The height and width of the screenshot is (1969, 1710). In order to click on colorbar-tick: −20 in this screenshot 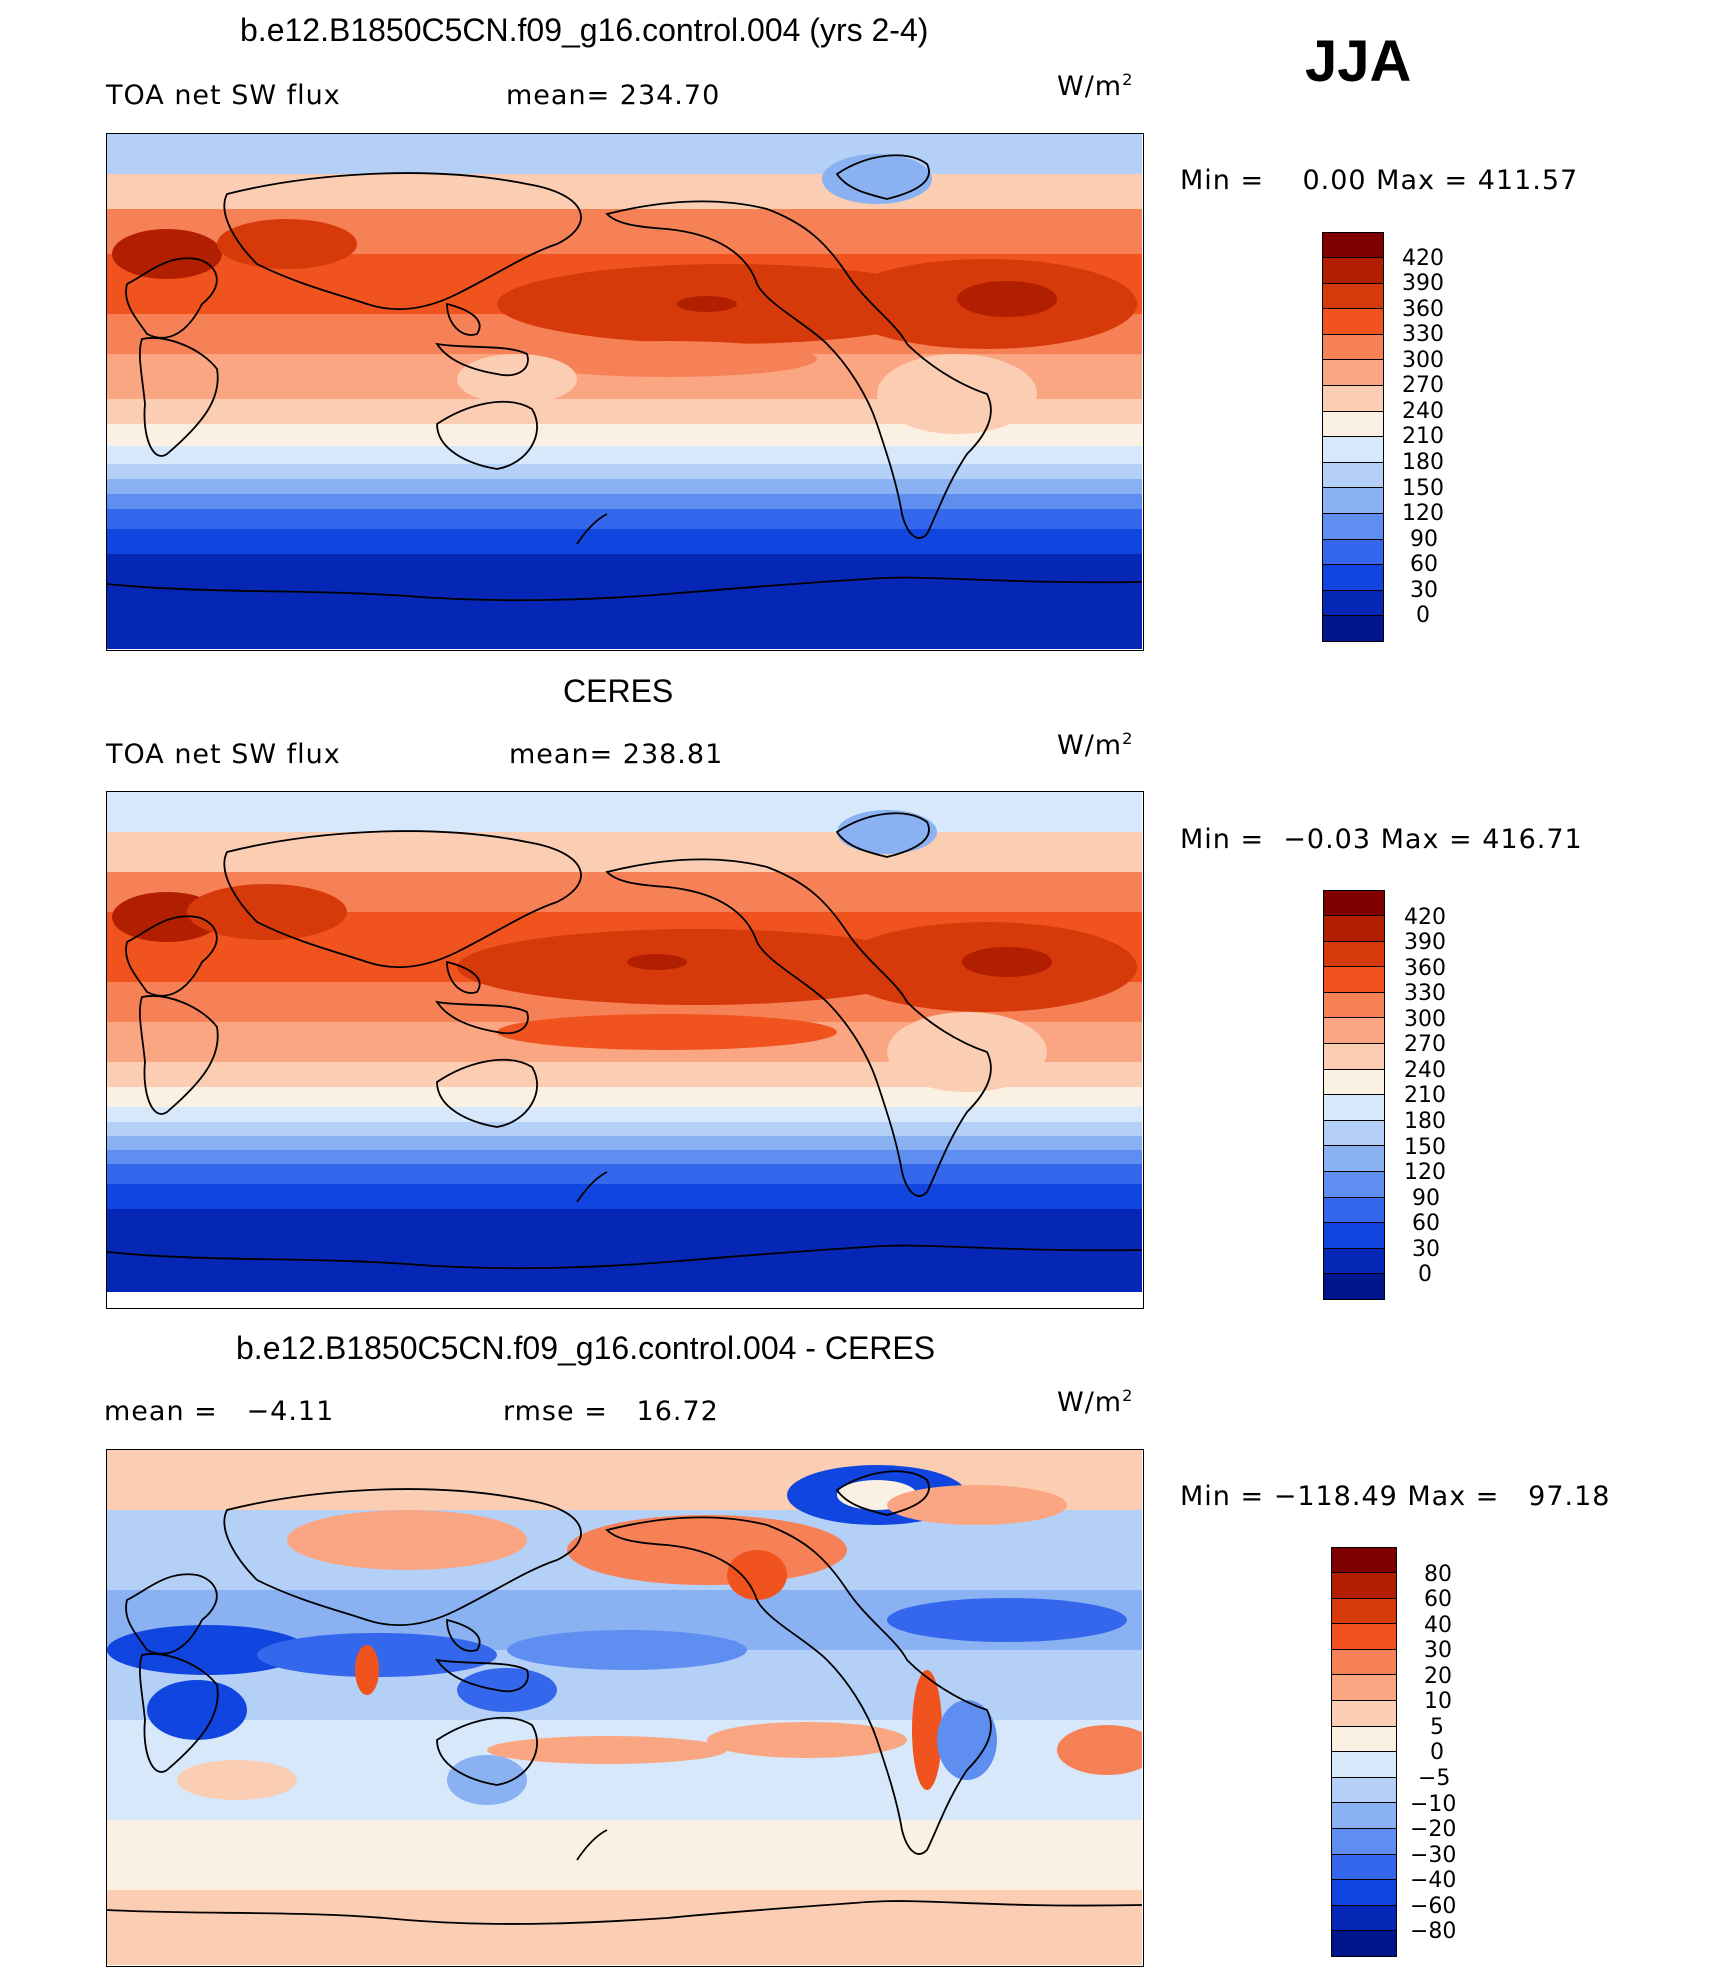, I will do `click(1433, 1829)`.